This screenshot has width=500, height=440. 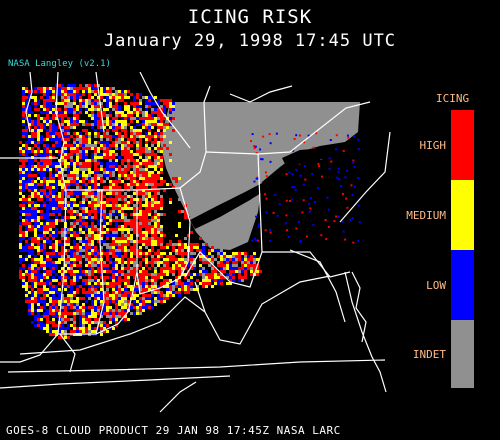 I want to click on legend-label-medium: MEDIUM, so click(x=426, y=215).